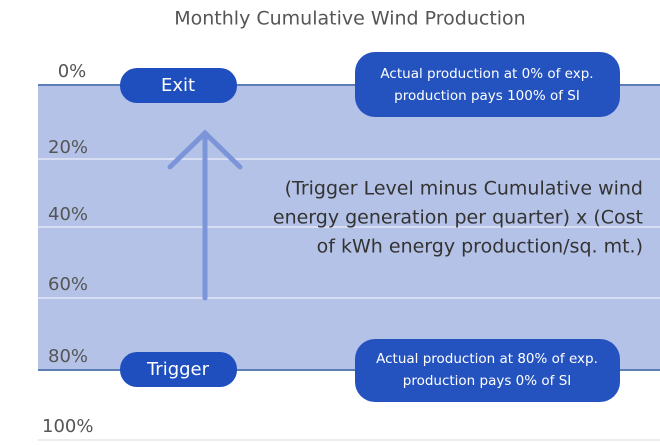  Describe the element at coordinates (487, 84) in the screenshot. I see `exit-note-box` at that location.